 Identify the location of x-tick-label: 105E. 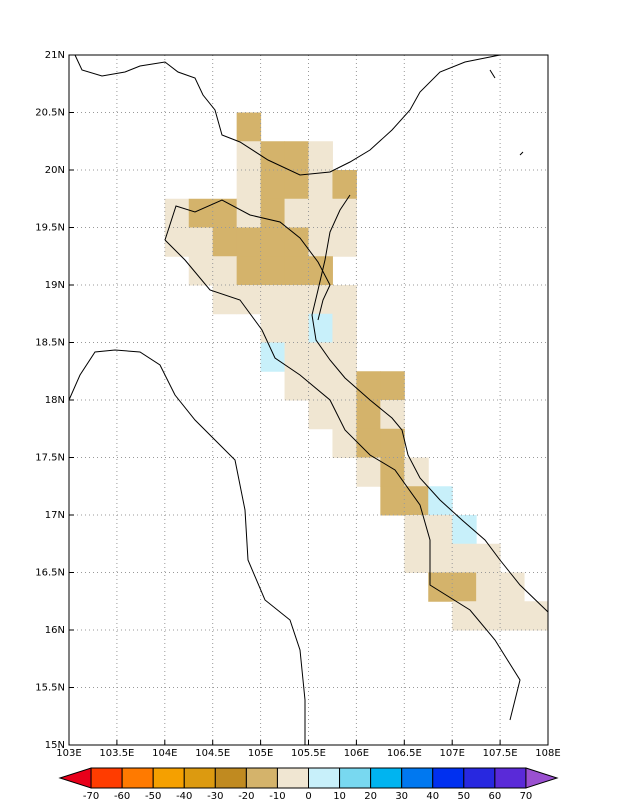
(260, 753).